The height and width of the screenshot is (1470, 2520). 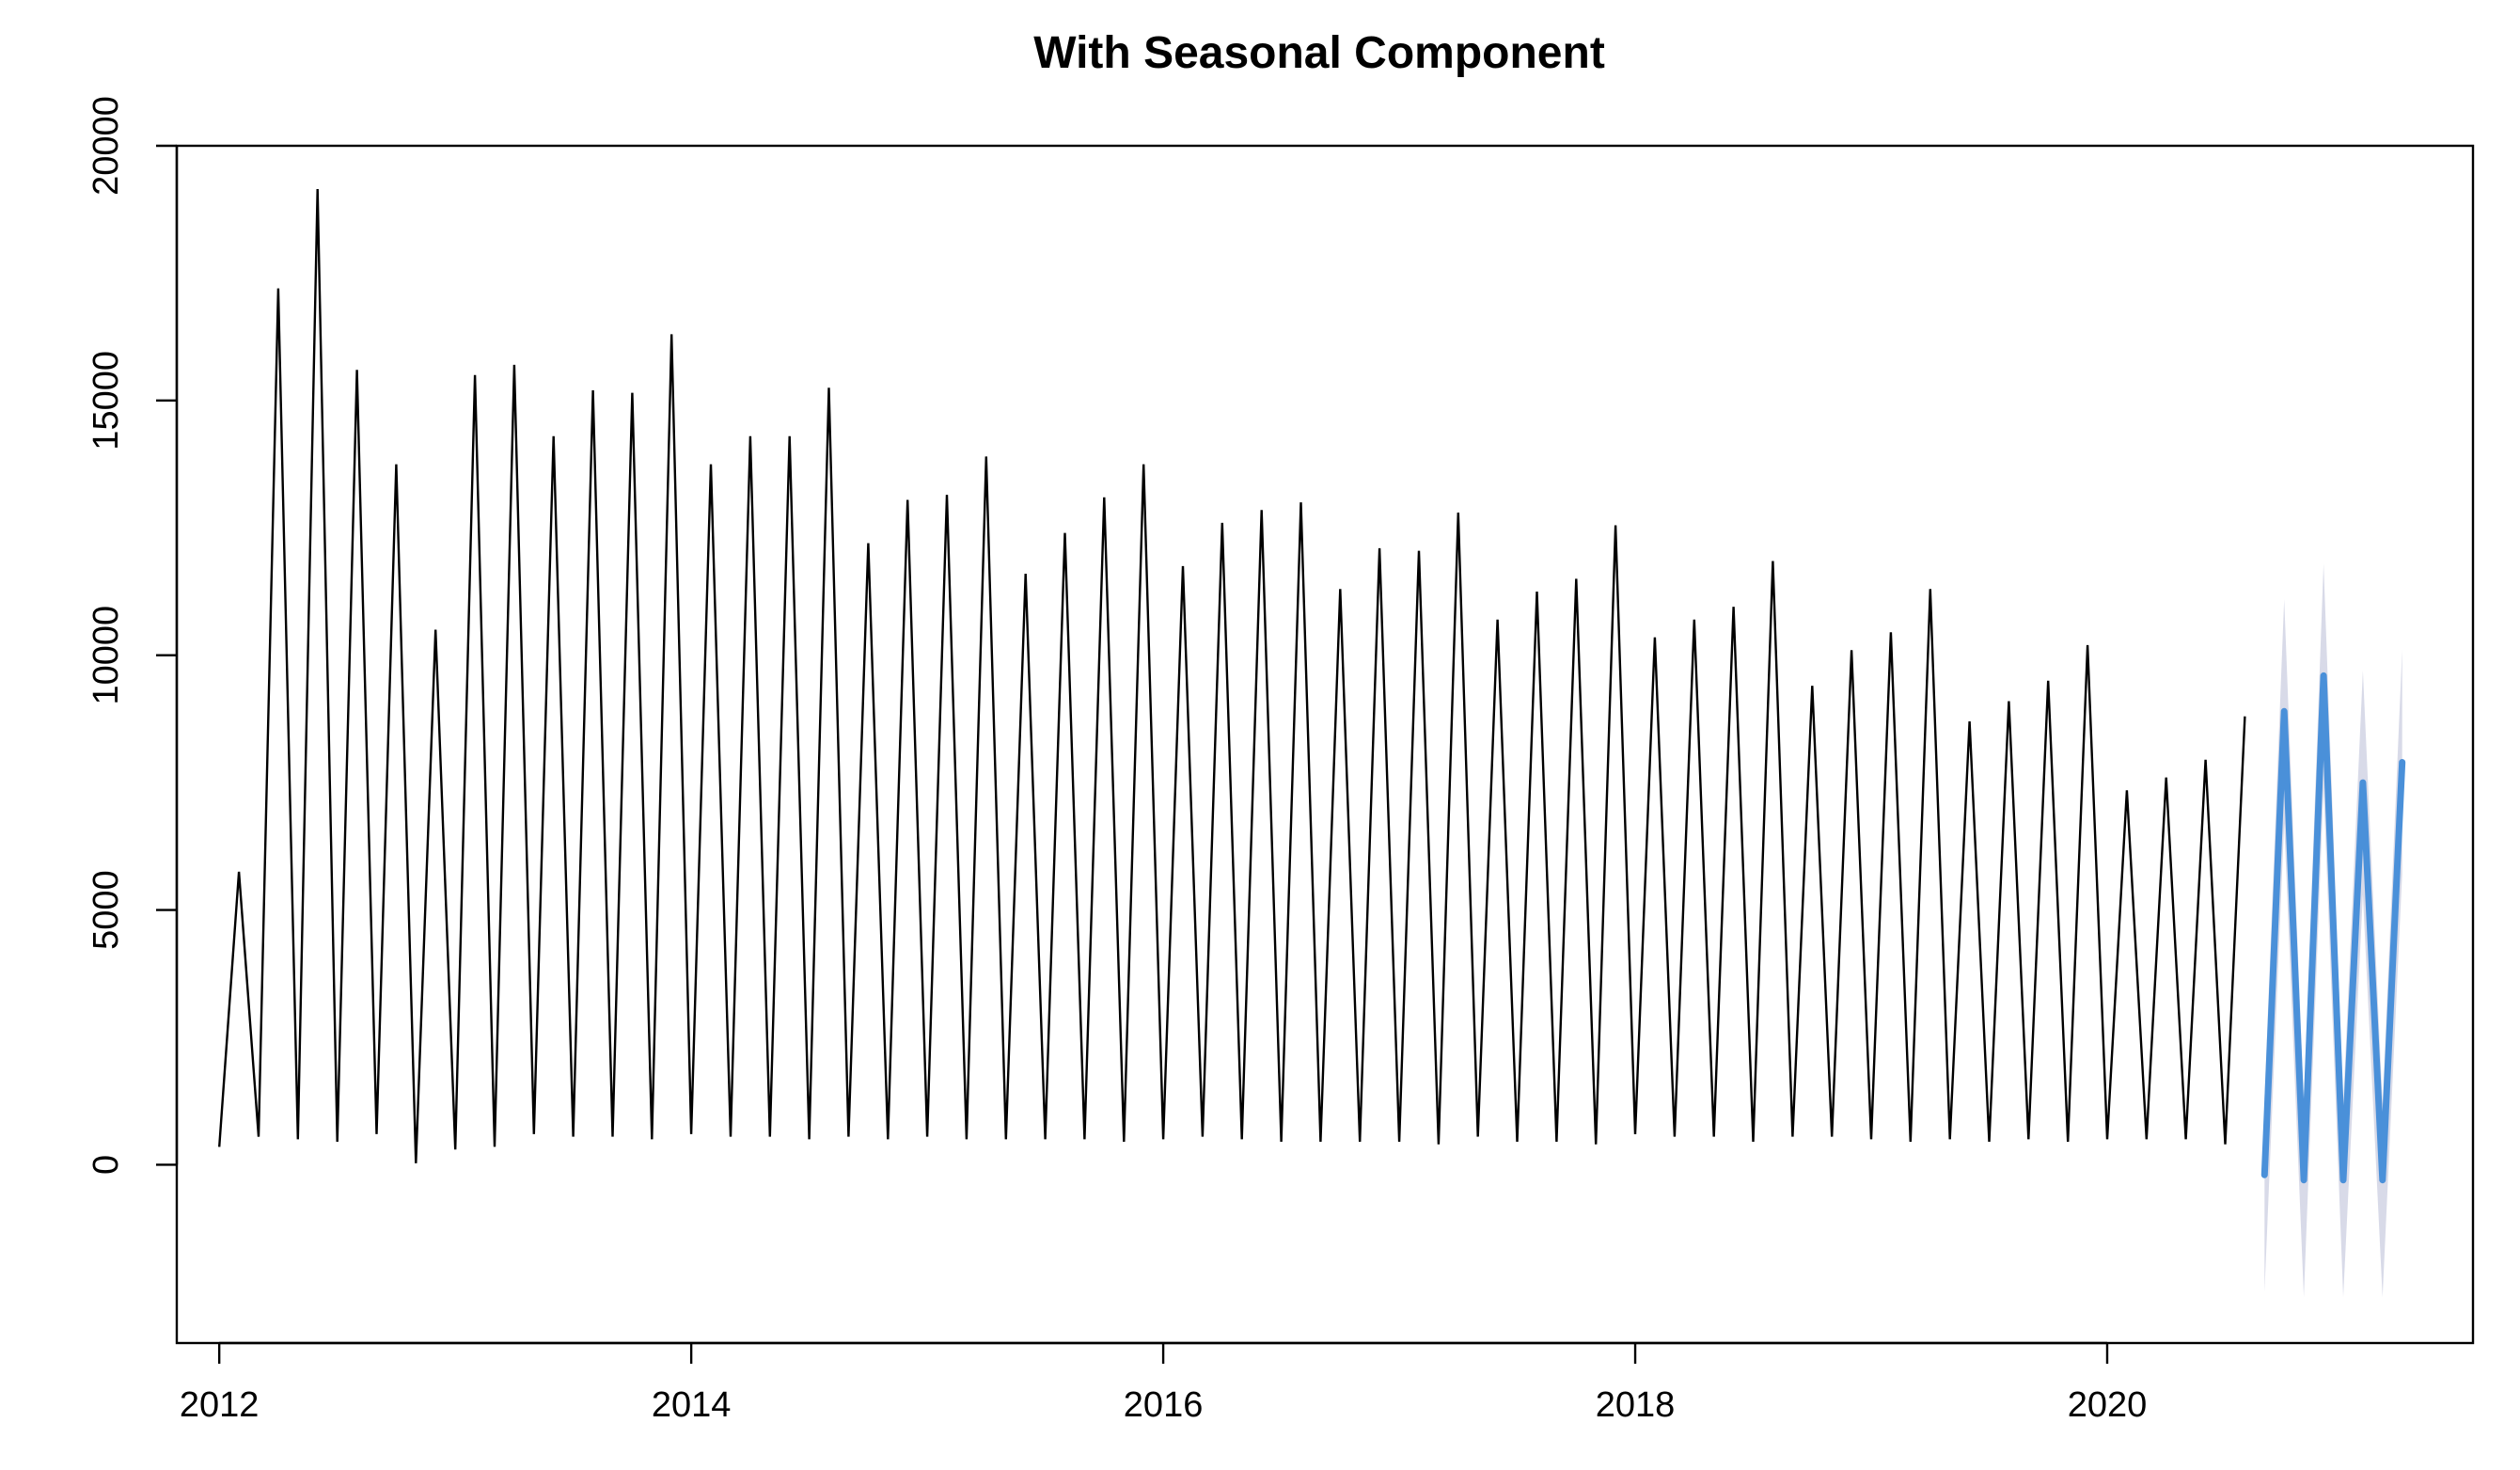 What do you see at coordinates (1636, 1405) in the screenshot?
I see `x-tick-label: 2018` at bounding box center [1636, 1405].